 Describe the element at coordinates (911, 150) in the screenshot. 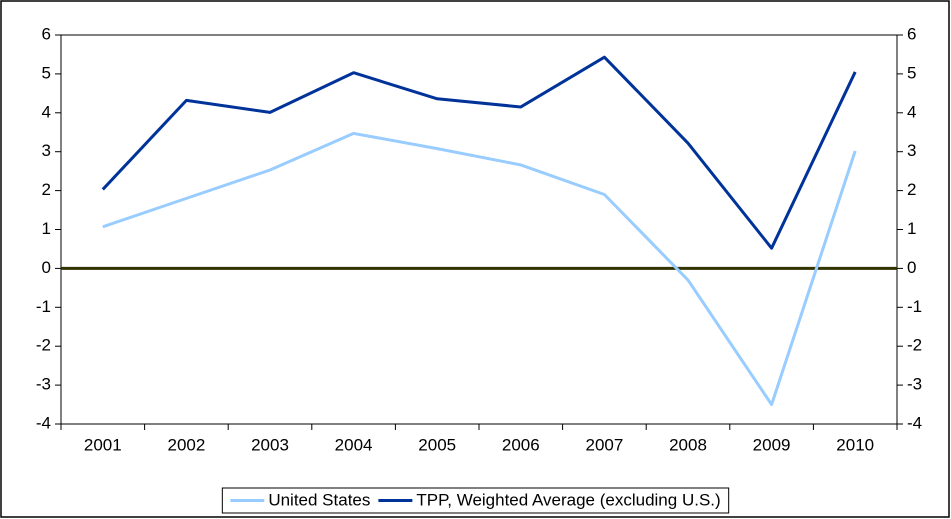

I see `y2-tick-label: 3` at that location.